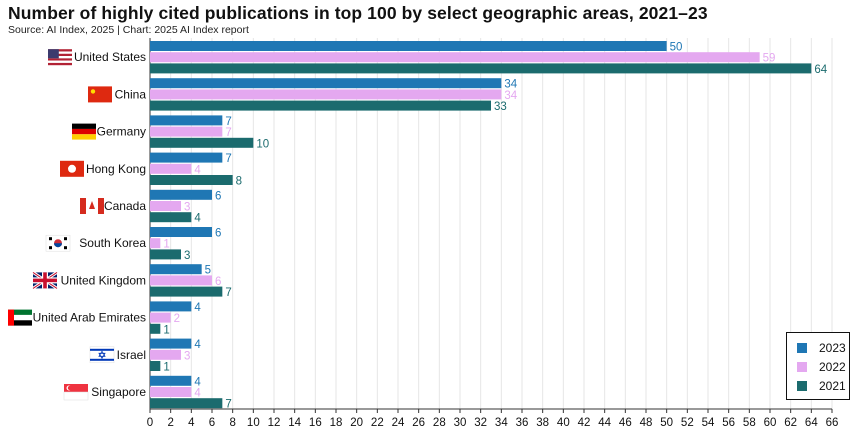  What do you see at coordinates (749, 423) in the screenshot?
I see `x-tick-label: 58` at bounding box center [749, 423].